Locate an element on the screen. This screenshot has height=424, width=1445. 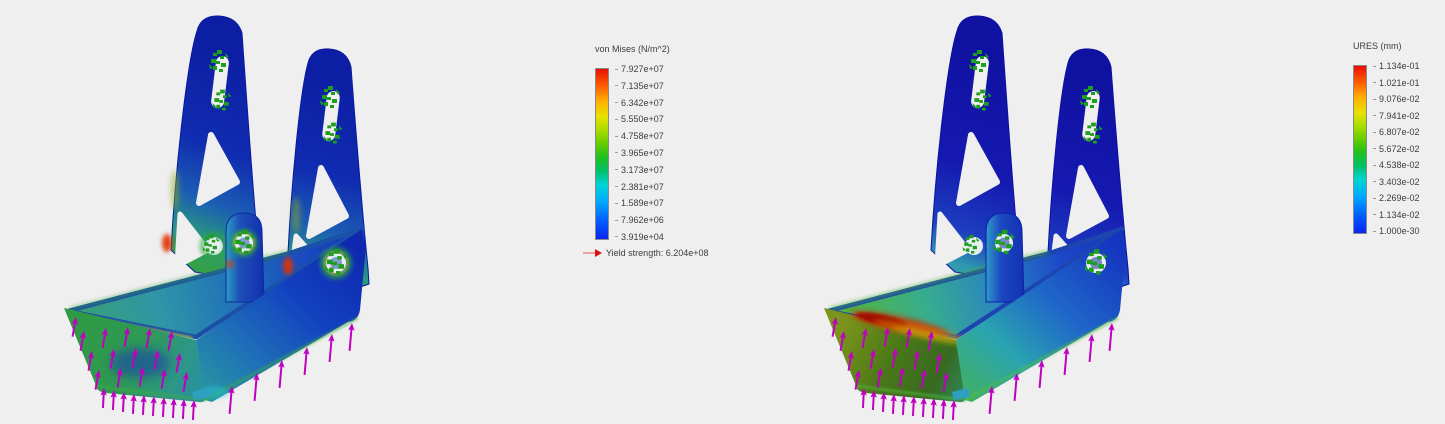
legend-value: 3.919e+04 is located at coordinates (642, 236).